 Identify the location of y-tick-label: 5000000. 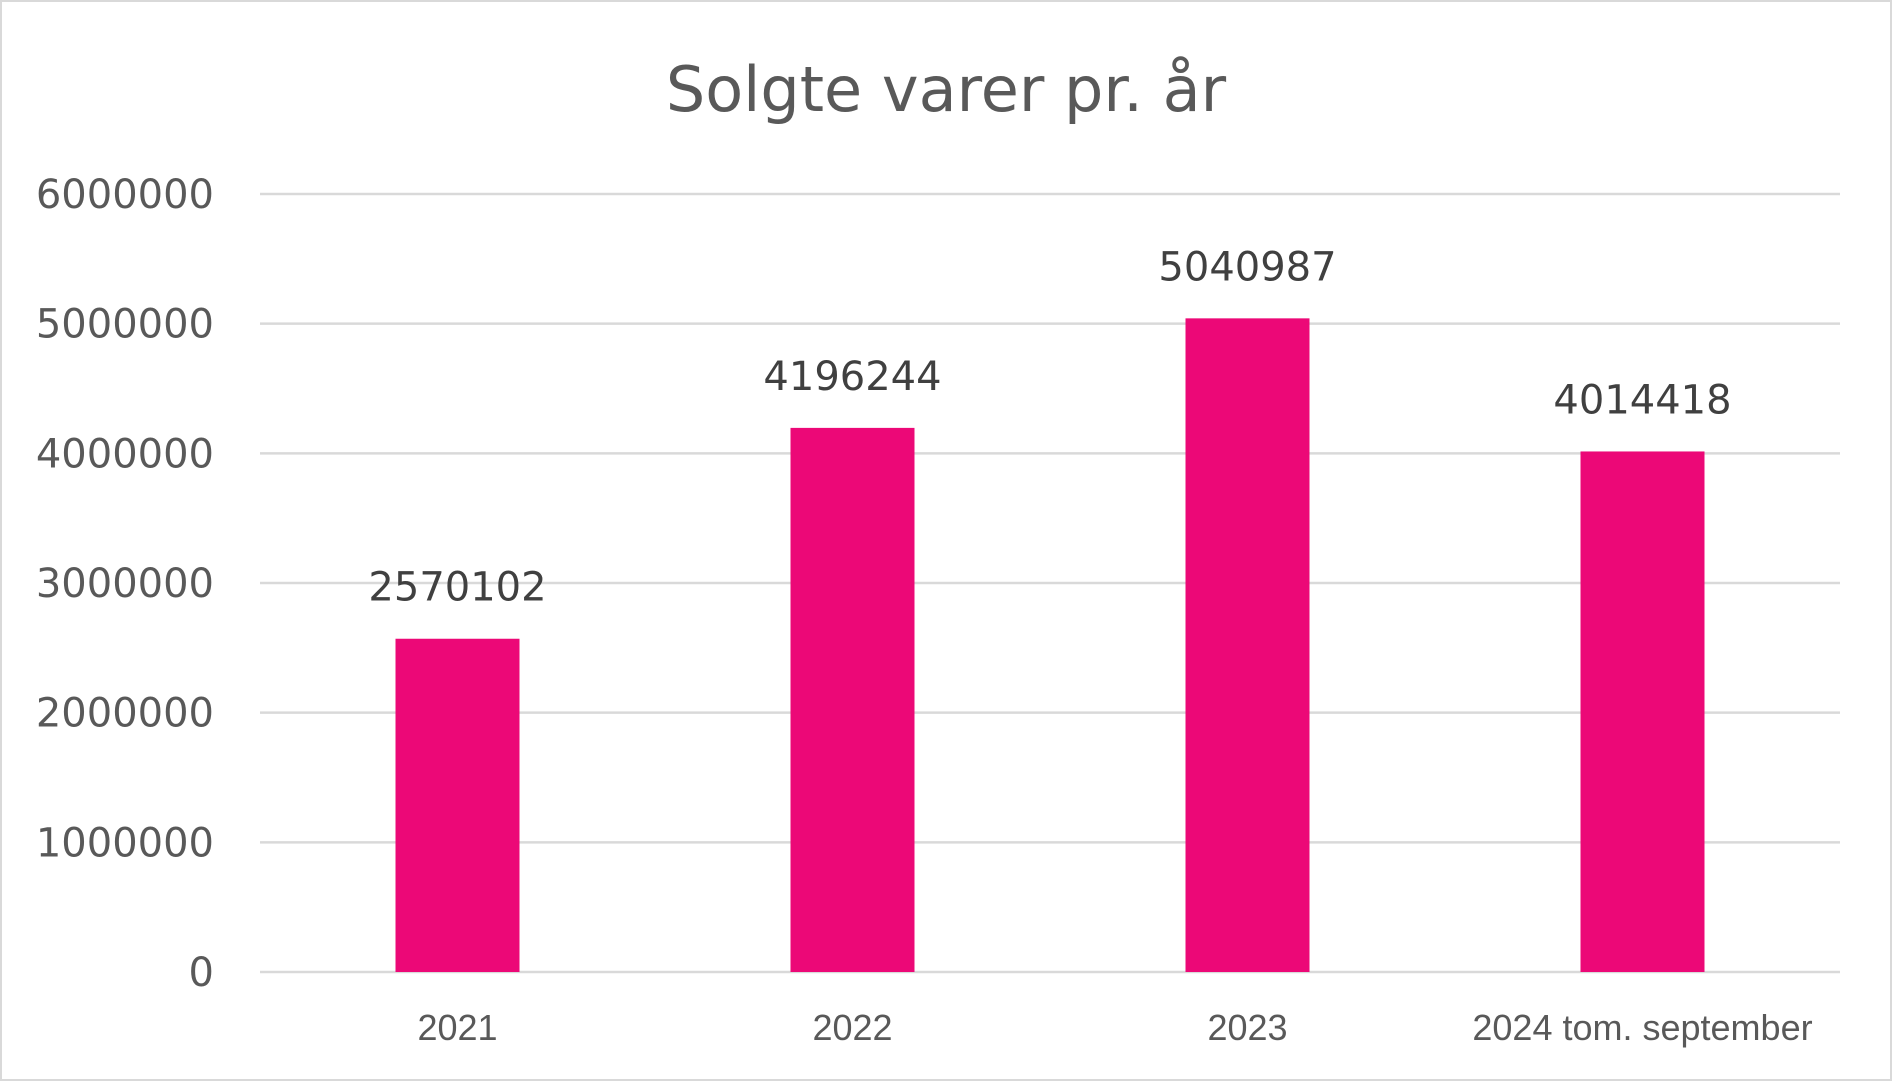
(125, 325).